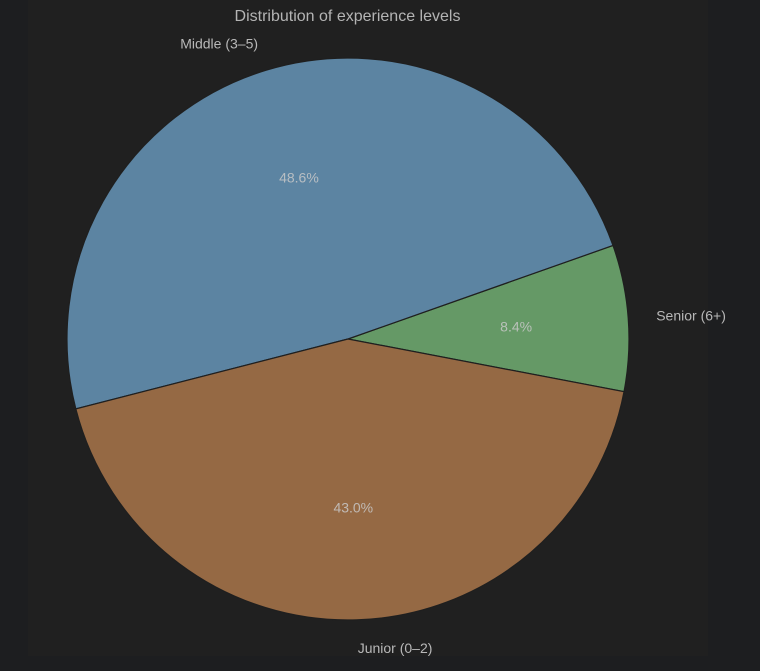 The height and width of the screenshot is (671, 760). Describe the element at coordinates (299, 178) in the screenshot. I see `slice-percent-1: 48.6%` at that location.